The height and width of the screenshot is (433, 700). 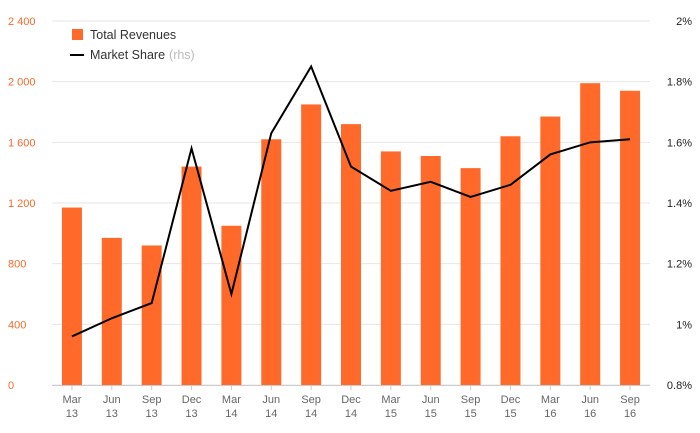 What do you see at coordinates (679, 83) in the screenshot?
I see `right-axis-tick-label: 1.8%` at bounding box center [679, 83].